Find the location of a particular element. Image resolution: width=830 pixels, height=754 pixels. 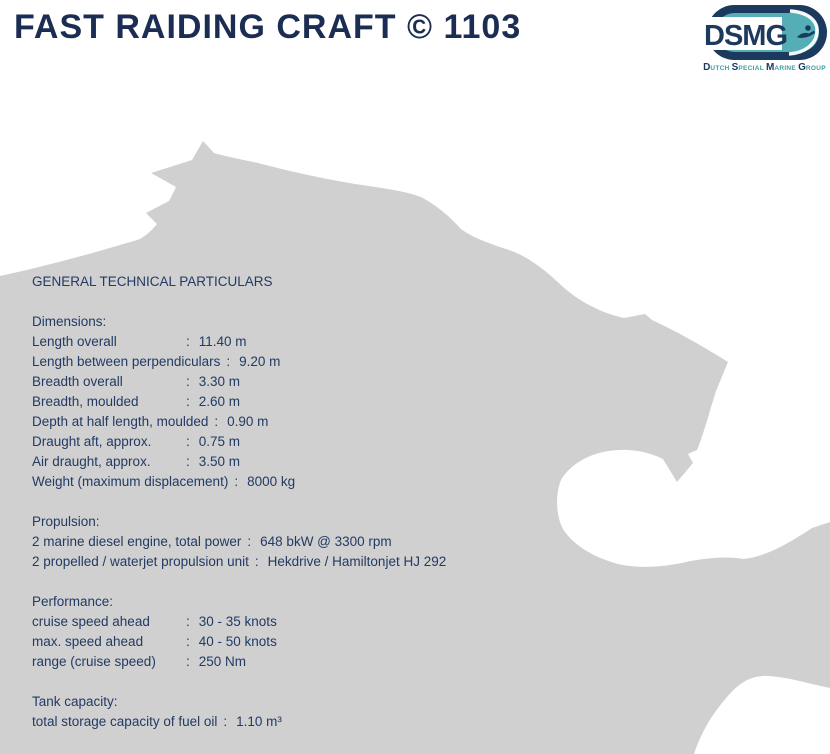

spec-value: 1.10 m³ is located at coordinates (259, 721).